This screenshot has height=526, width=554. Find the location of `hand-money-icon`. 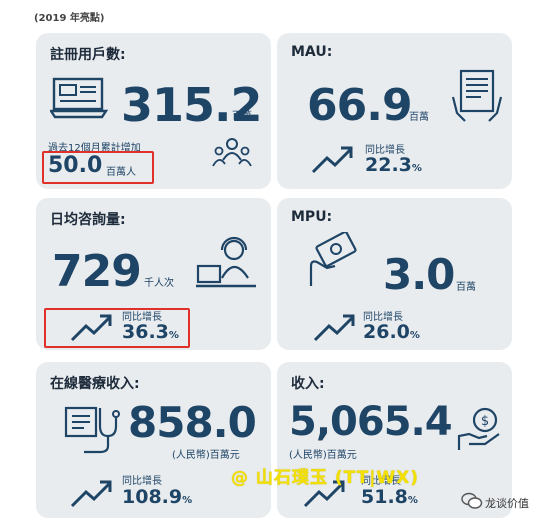

hand-money-icon is located at coordinates (333, 259).